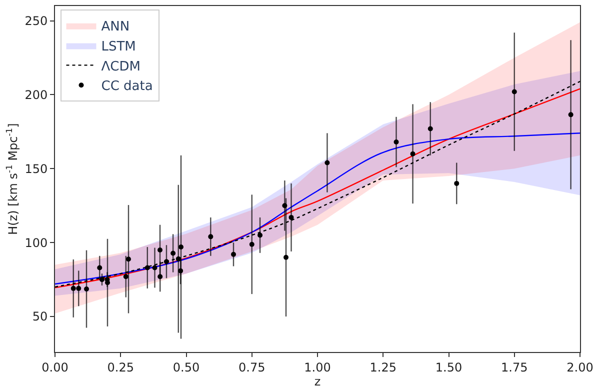  Describe the element at coordinates (55, 367) in the screenshot. I see `x-tick-label: 0.00` at that location.